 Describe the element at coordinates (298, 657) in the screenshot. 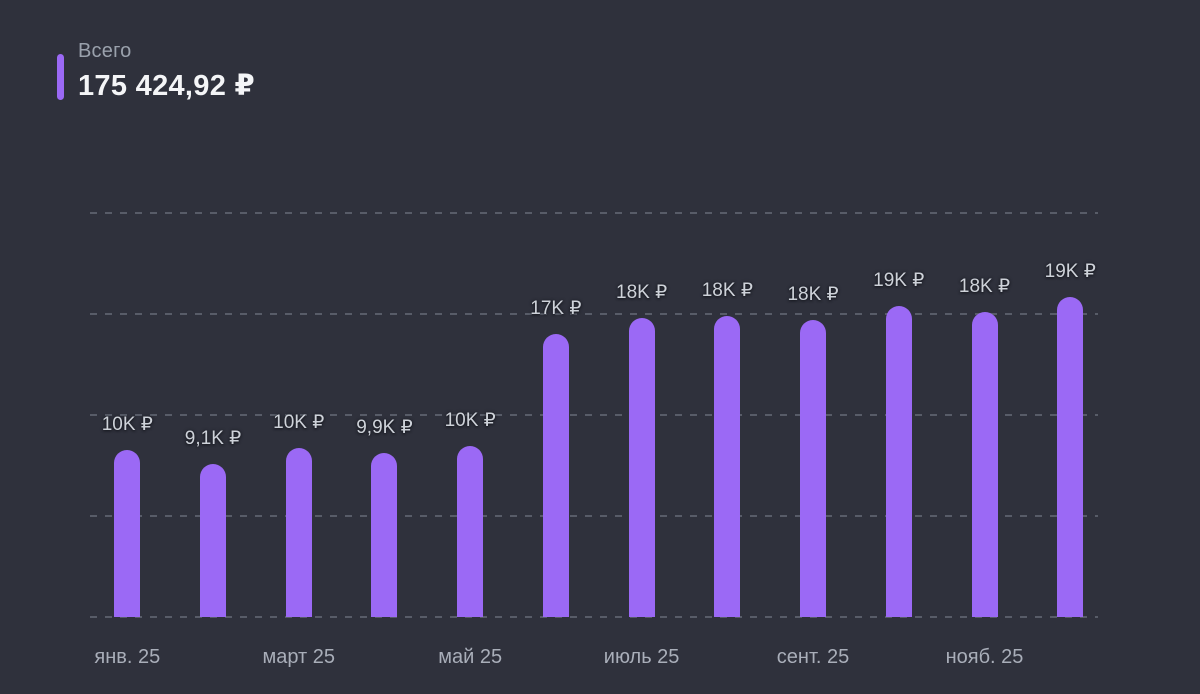

I see `x-axis-label: март 25` at that location.